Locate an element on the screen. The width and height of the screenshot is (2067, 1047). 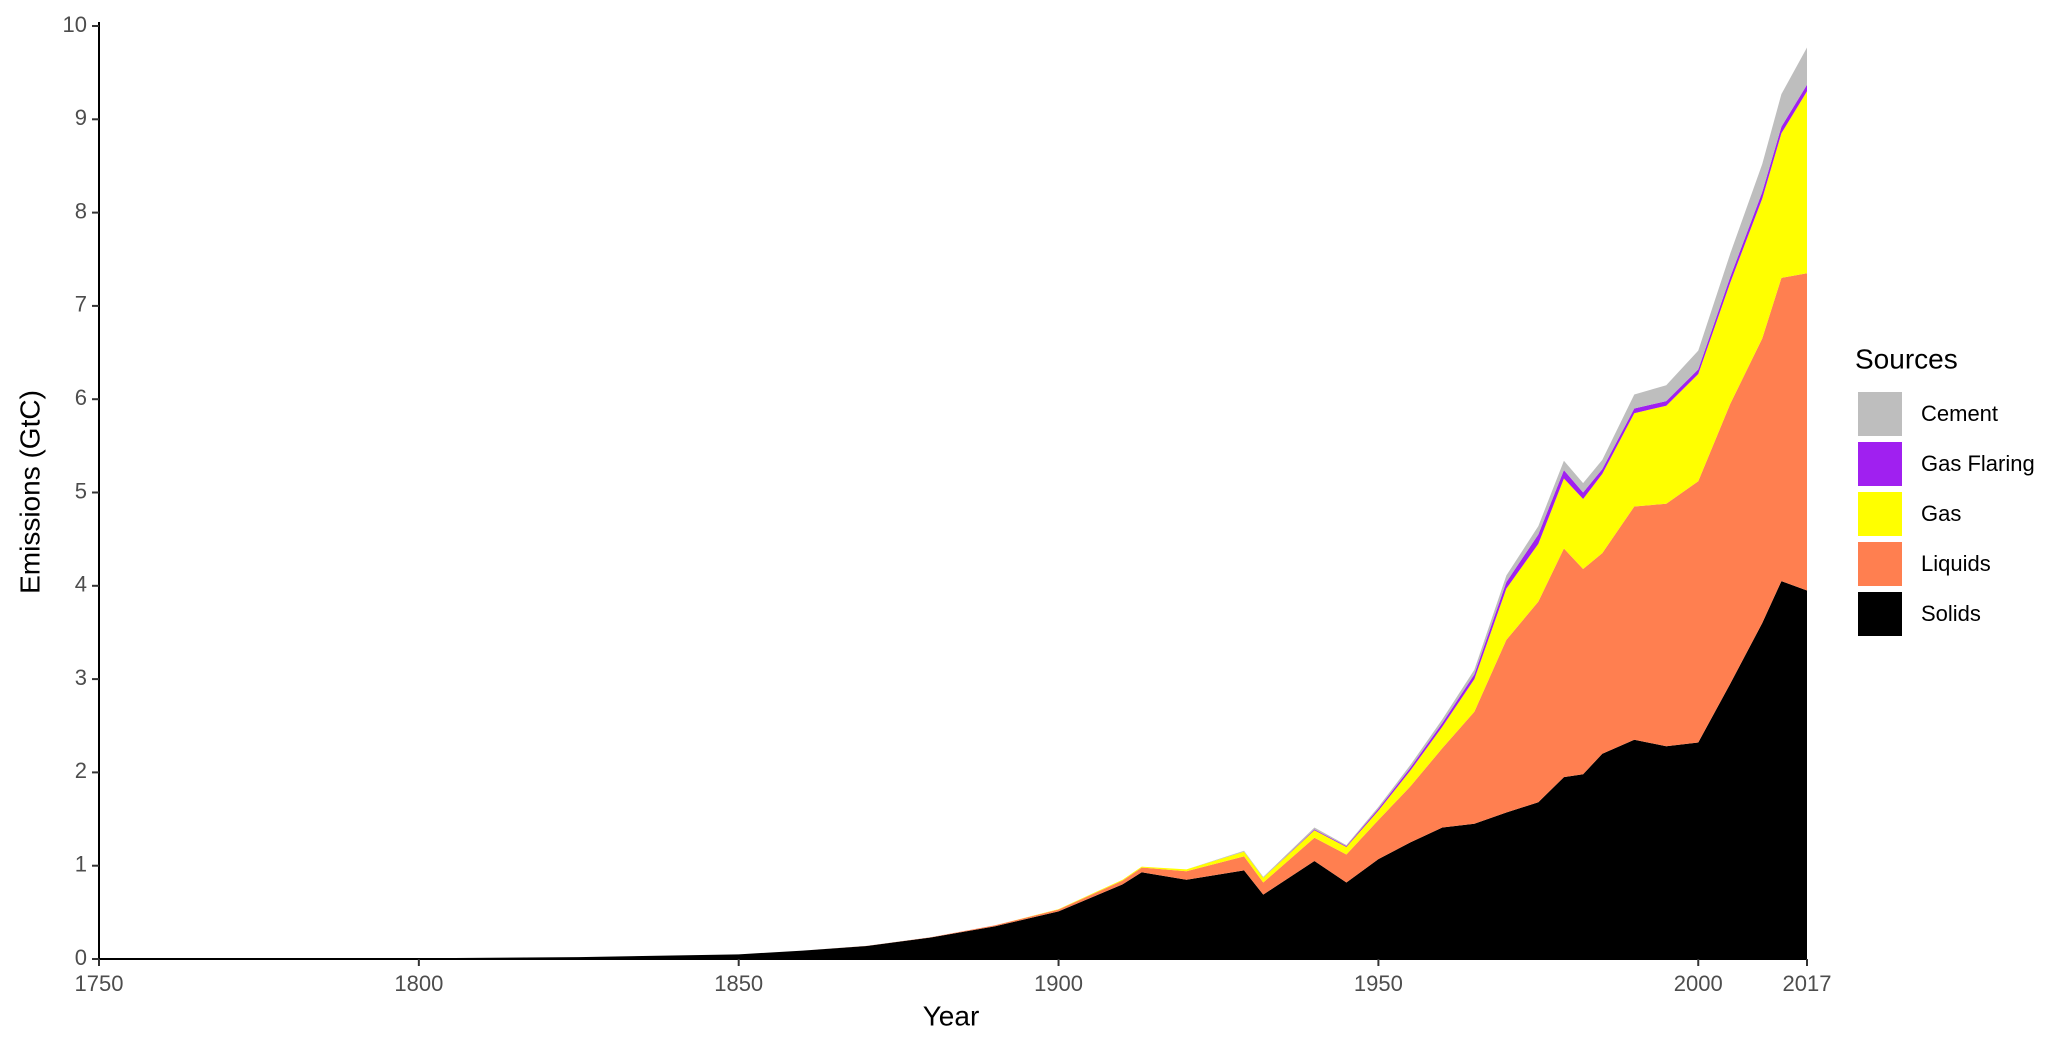
legend-title: Sources is located at coordinates (1906, 358).